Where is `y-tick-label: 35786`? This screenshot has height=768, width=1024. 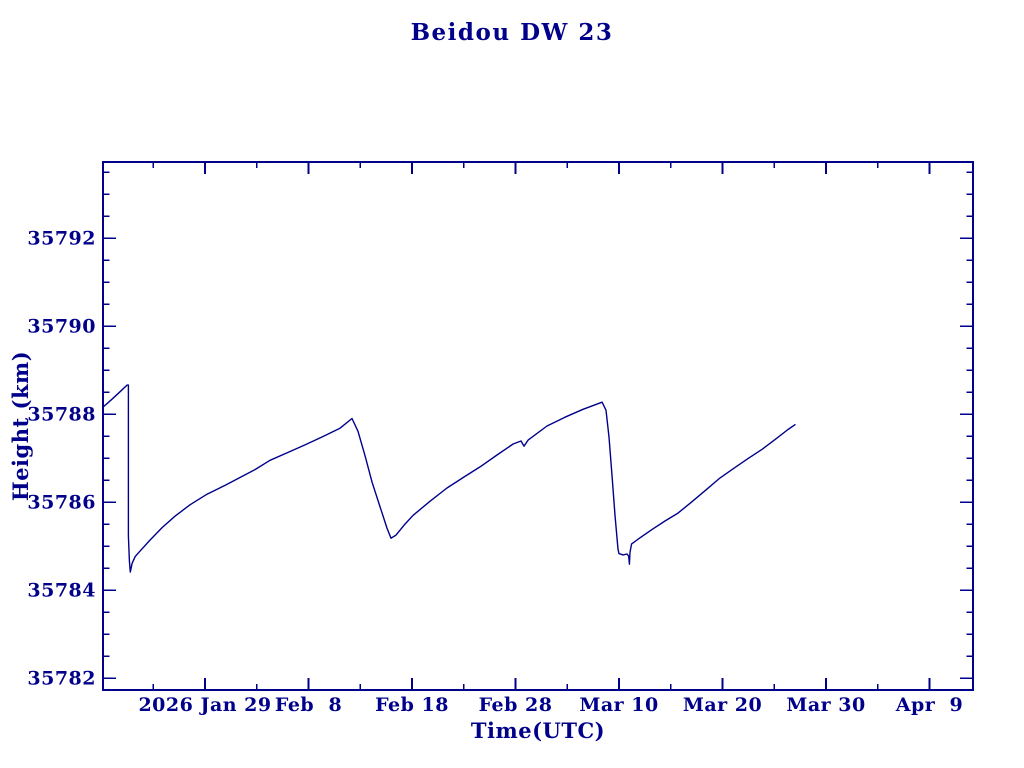 y-tick-label: 35786 is located at coordinates (61, 503).